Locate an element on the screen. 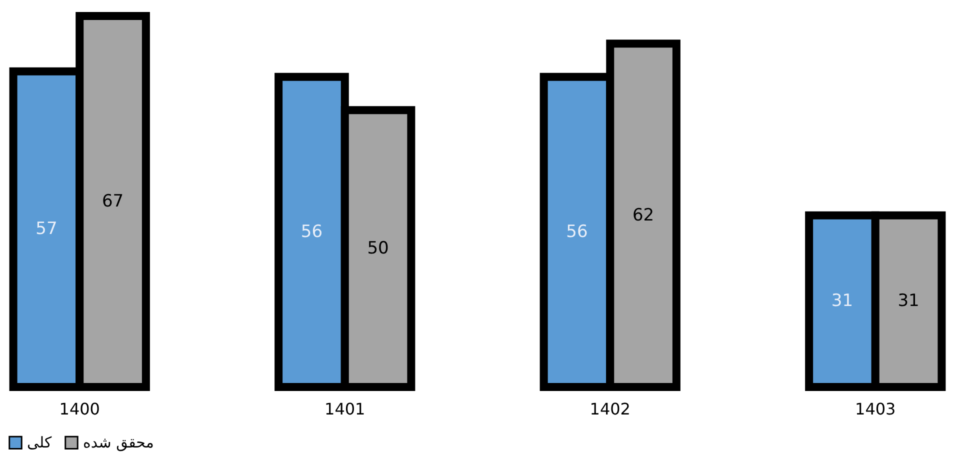 The width and height of the screenshot is (955, 460). x-tick-label: 1401 is located at coordinates (345, 409).